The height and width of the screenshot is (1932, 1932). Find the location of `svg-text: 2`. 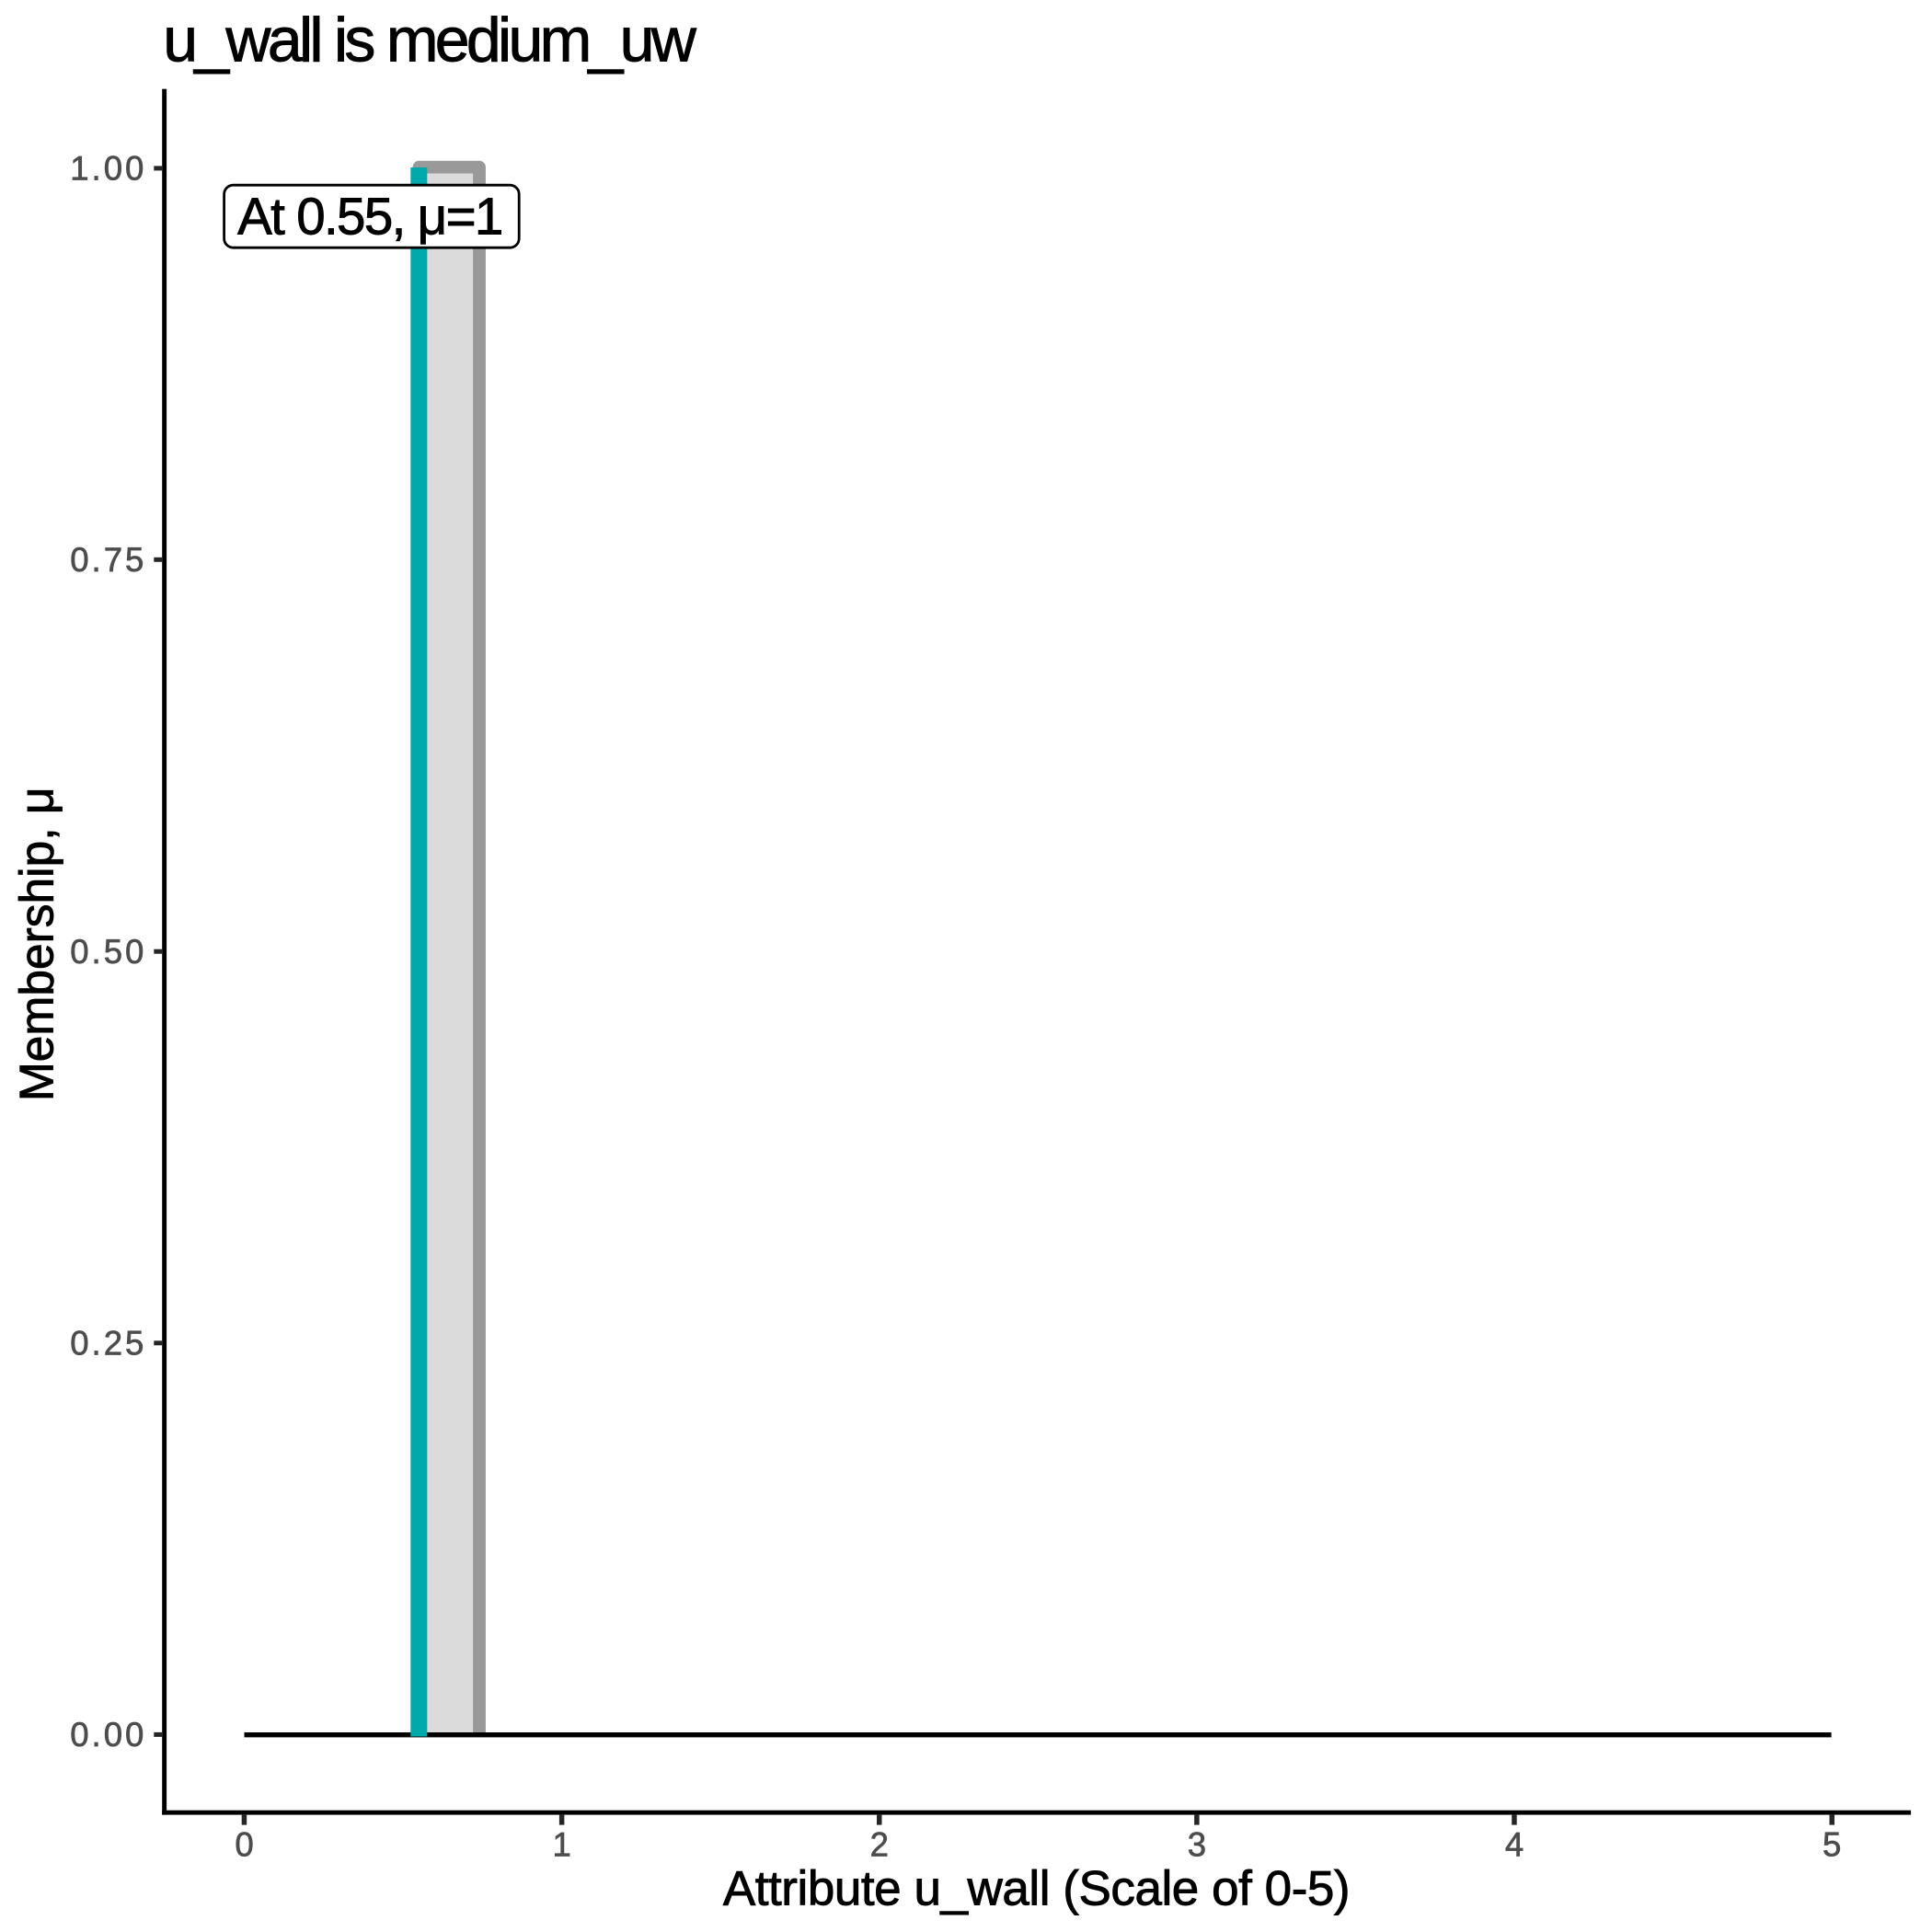

svg-text: 2 is located at coordinates (879, 1844).